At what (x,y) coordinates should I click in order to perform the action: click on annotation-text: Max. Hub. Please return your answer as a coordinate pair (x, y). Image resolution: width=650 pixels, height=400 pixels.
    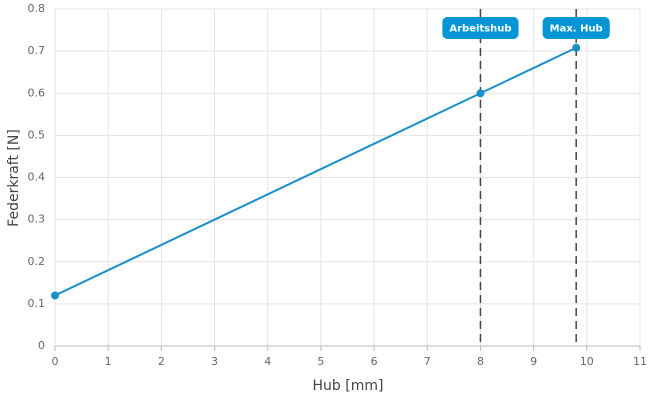
    Looking at the image, I should click on (576, 29).